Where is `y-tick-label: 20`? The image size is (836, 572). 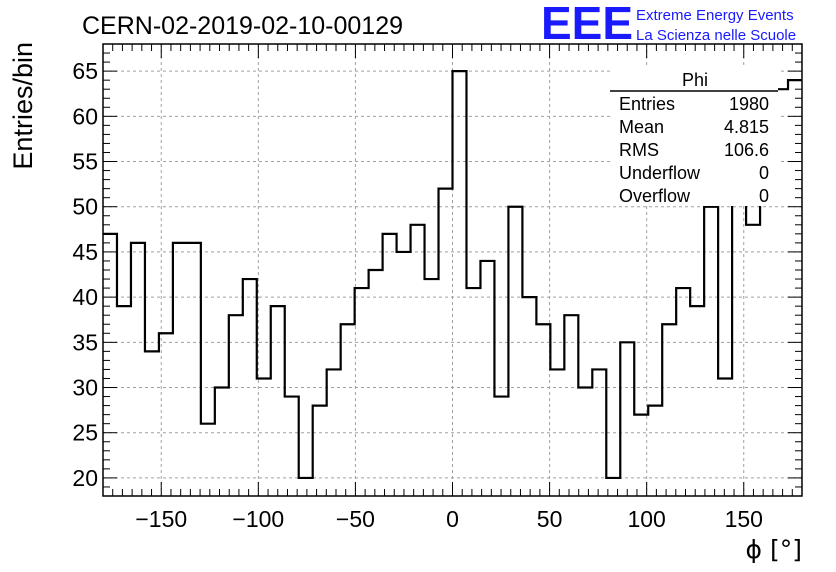 y-tick-label: 20 is located at coordinates (85, 478).